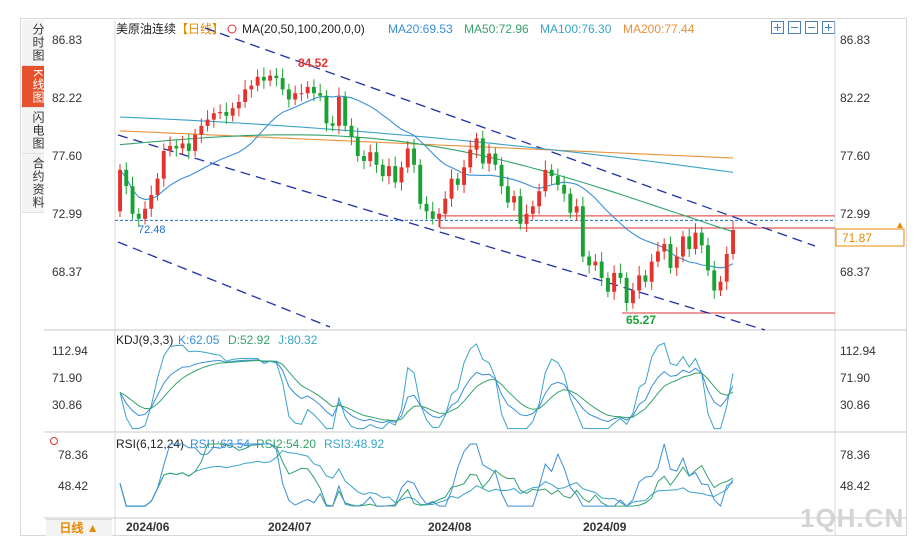 The width and height of the screenshot is (922, 553). What do you see at coordinates (79, 527) in the screenshot?
I see `period-selector-button: 日线 ▲` at bounding box center [79, 527].